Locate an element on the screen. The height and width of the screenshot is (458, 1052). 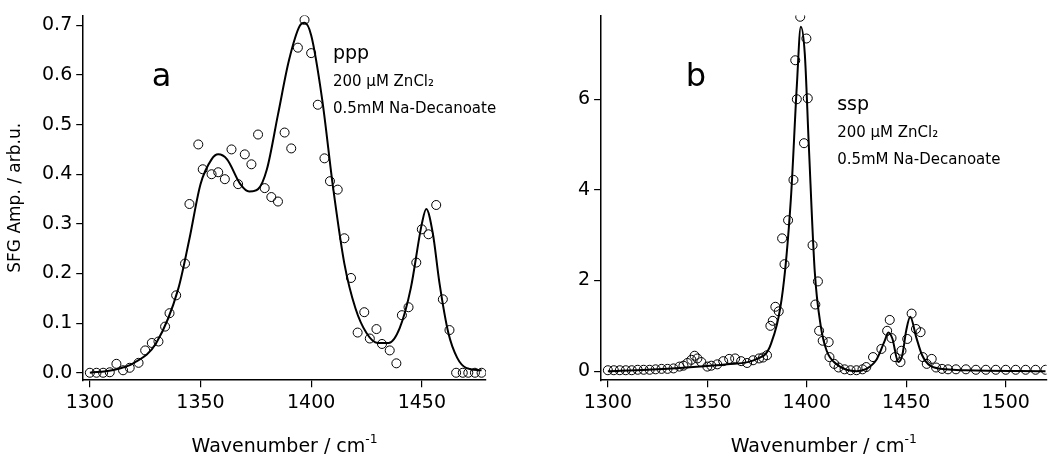
y-tick-label: 0.6 is located at coordinates (57, 72).